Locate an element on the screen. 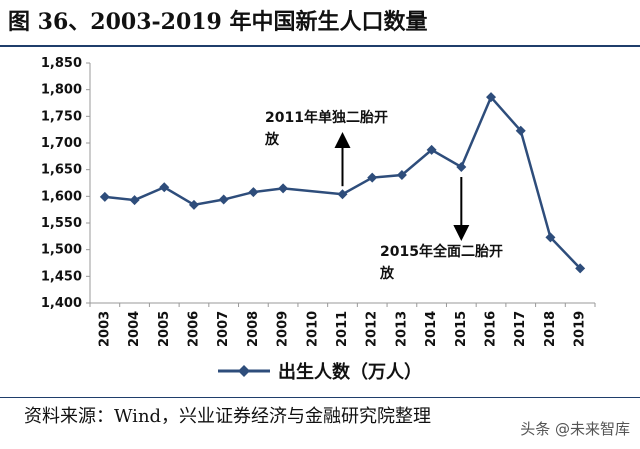  y-tick-label: 1,750 is located at coordinates (61, 116).